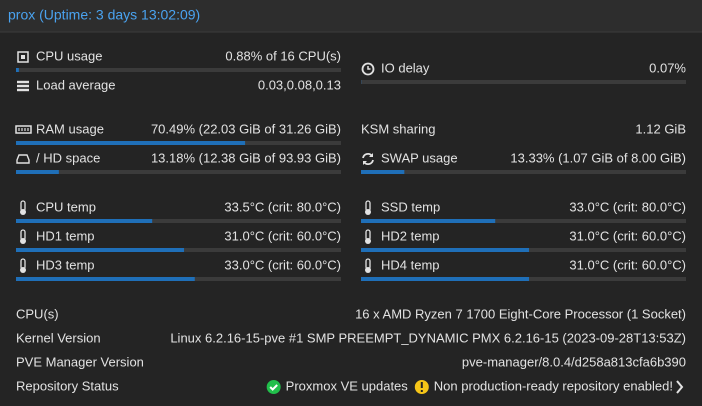  What do you see at coordinates (299, 84) in the screenshot?
I see `metric-value: 0.03,0.08,0.13` at bounding box center [299, 84].